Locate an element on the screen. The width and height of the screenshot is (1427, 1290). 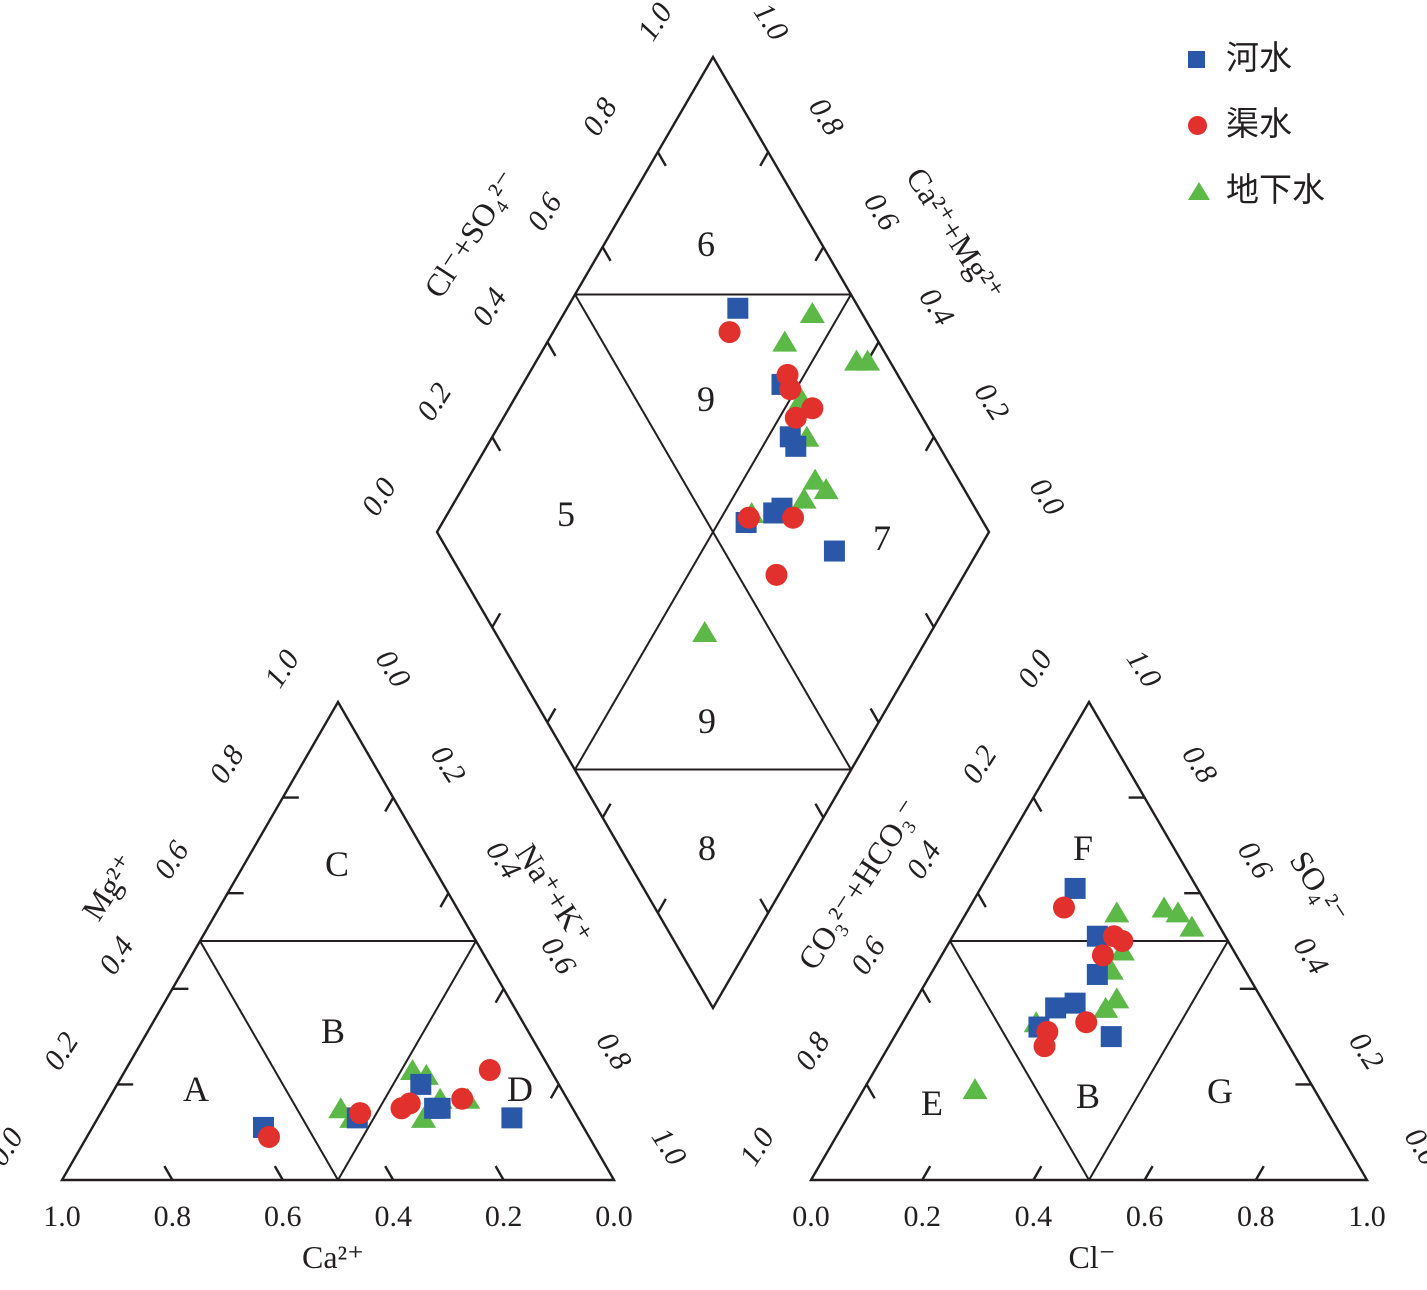
cation-bottom-axis-tick-label: 1.0 is located at coordinates (62, 1216).